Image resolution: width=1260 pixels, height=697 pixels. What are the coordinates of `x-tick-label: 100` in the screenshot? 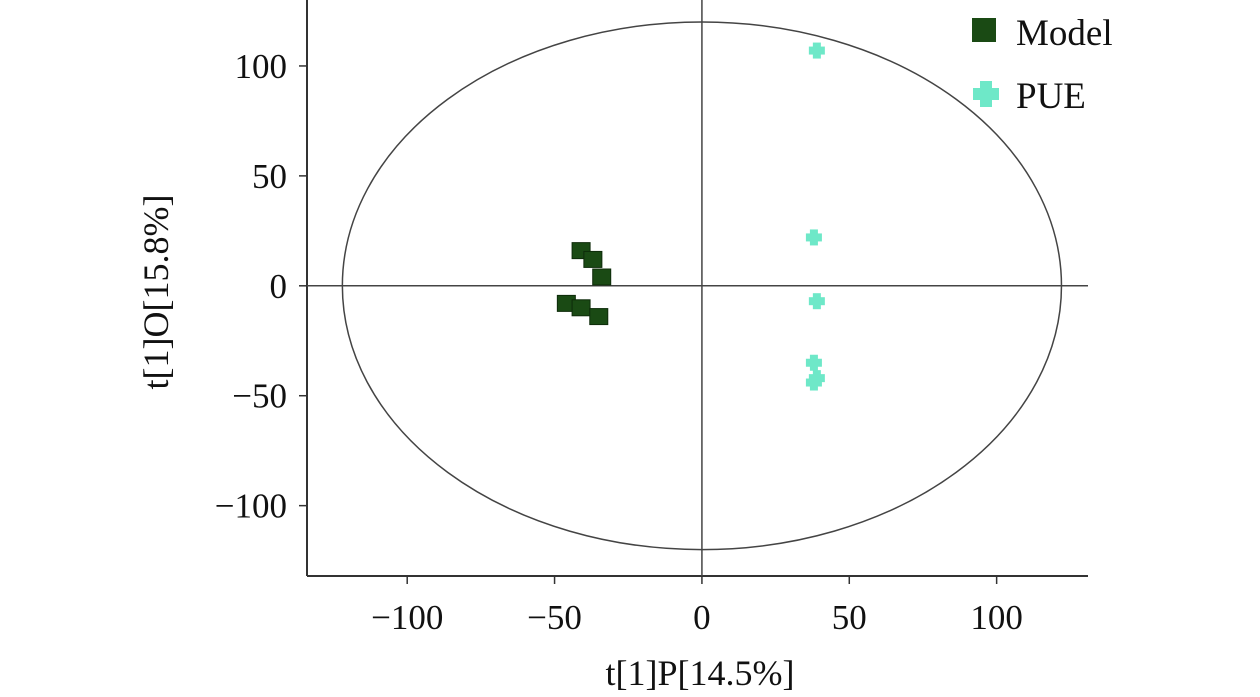 It's located at (996, 617).